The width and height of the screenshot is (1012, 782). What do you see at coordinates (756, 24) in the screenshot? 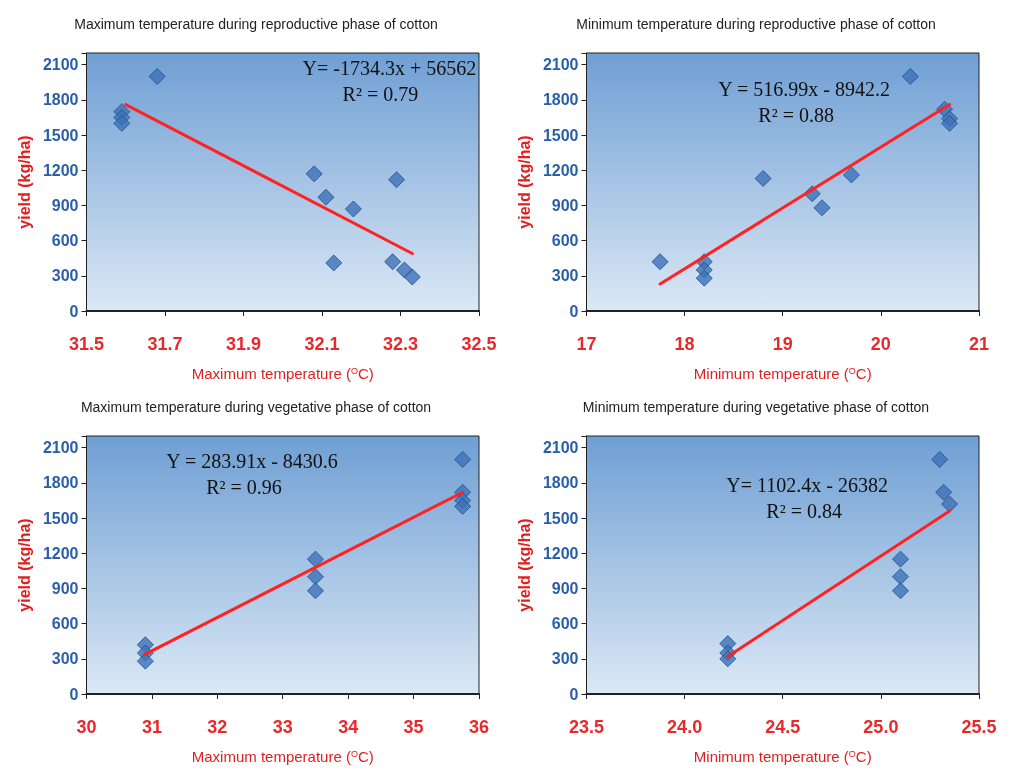
I see `chart-title: Minimum temperature during reproductive phase of cotton` at bounding box center [756, 24].